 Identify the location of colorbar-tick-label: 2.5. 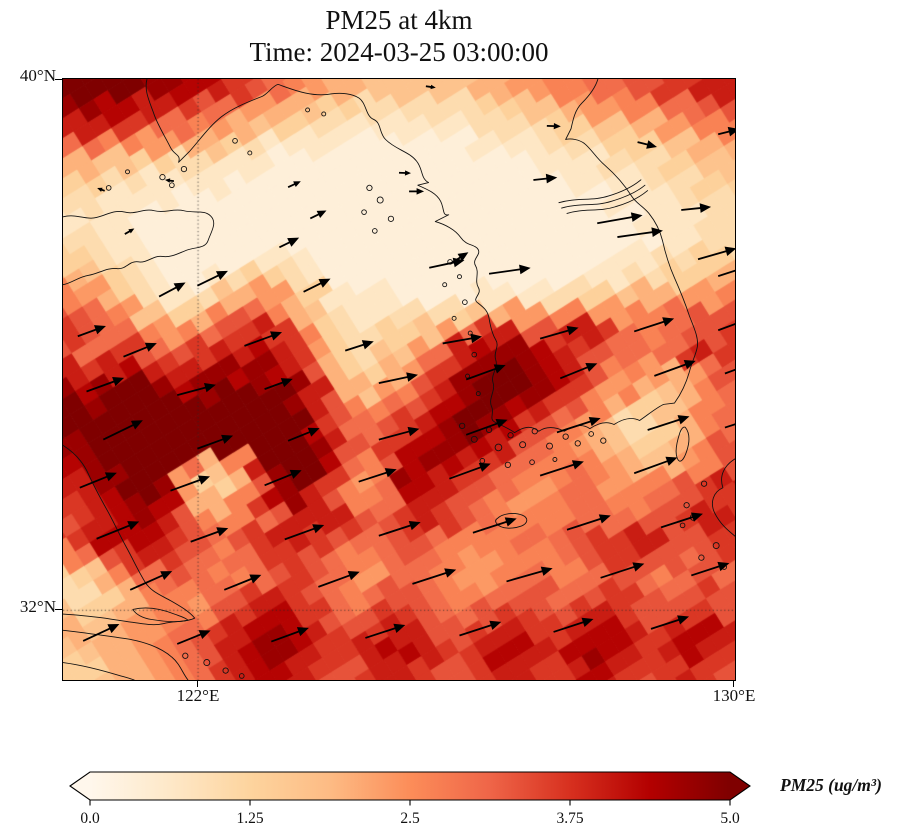
(410, 818).